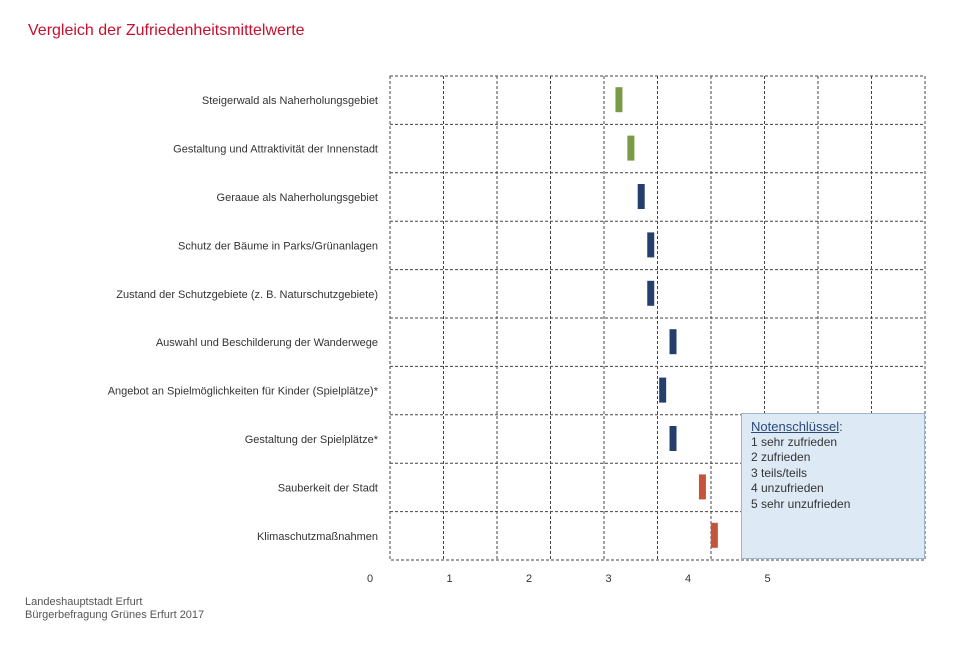  Describe the element at coordinates (841, 426) in the screenshot. I see `legend-title-suffix: :` at that location.